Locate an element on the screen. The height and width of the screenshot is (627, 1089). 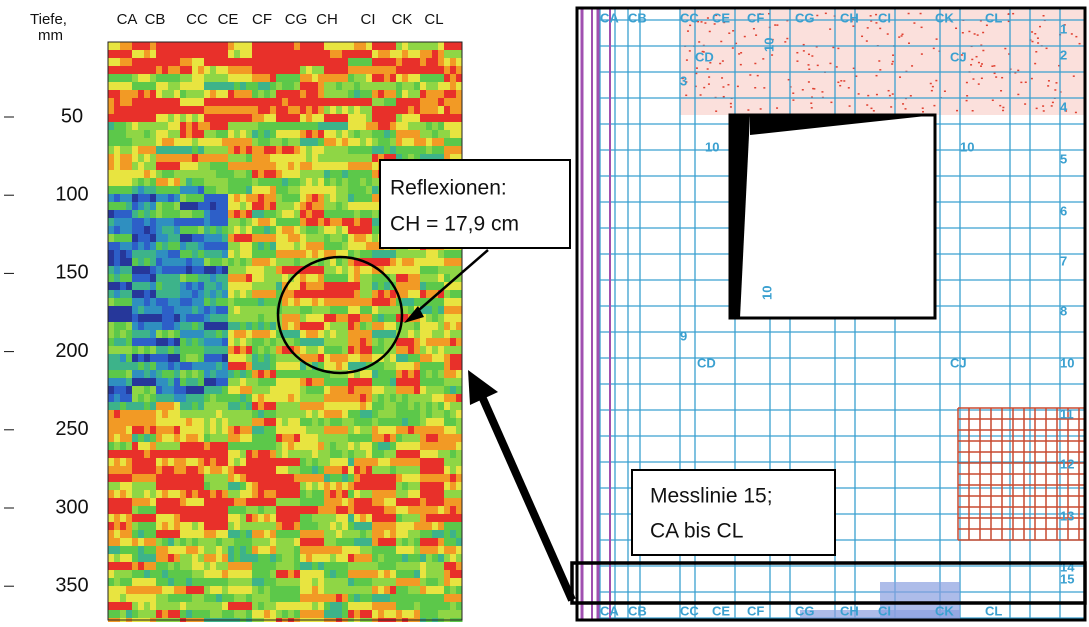
axis-unit: mm is located at coordinates (50, 35).